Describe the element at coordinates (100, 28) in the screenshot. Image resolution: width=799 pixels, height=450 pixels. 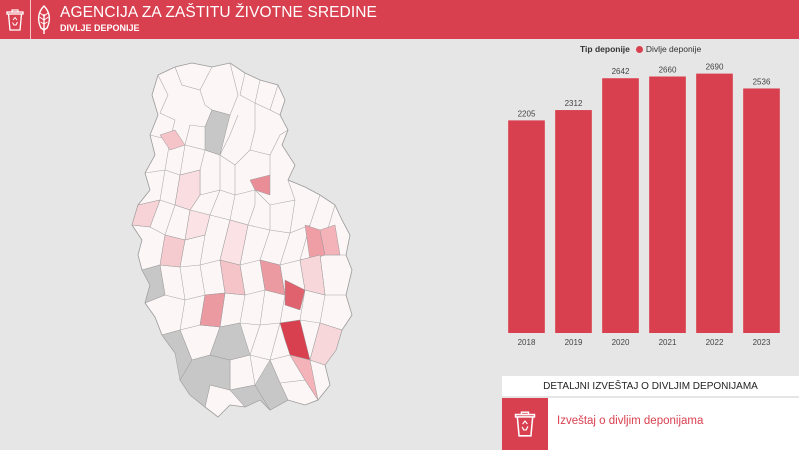
I see `page-subtitle: DIVLJE DEPONIJE` at that location.